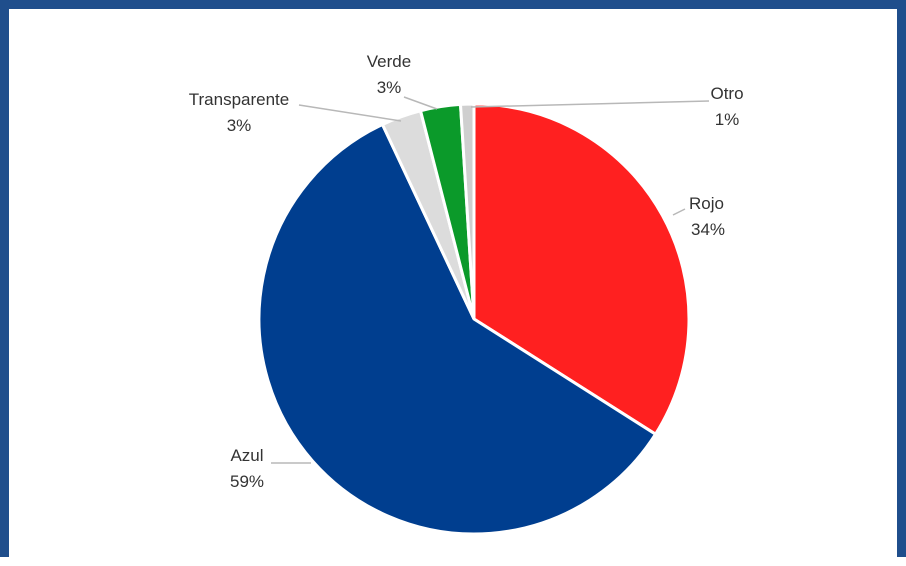 The image size is (906, 566). I want to click on slice-label-transparente: Transparente, so click(239, 99).